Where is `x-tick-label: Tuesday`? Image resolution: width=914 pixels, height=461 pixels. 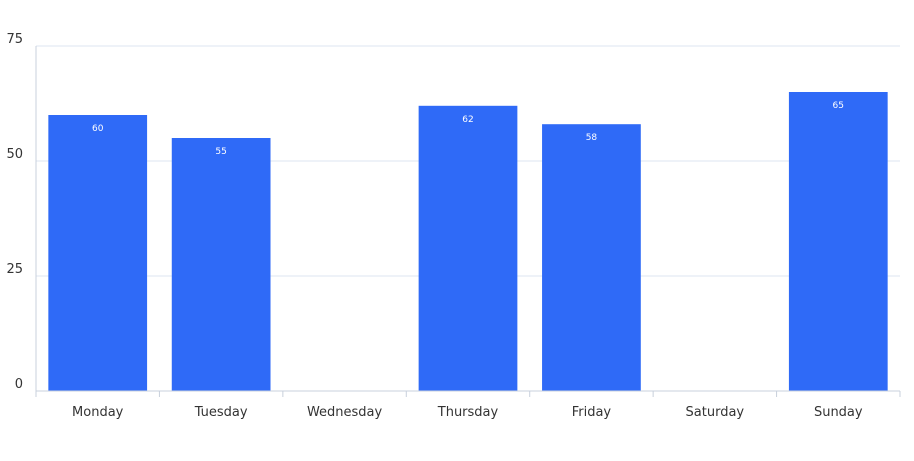
x-tick-label: Tuesday is located at coordinates (221, 412).